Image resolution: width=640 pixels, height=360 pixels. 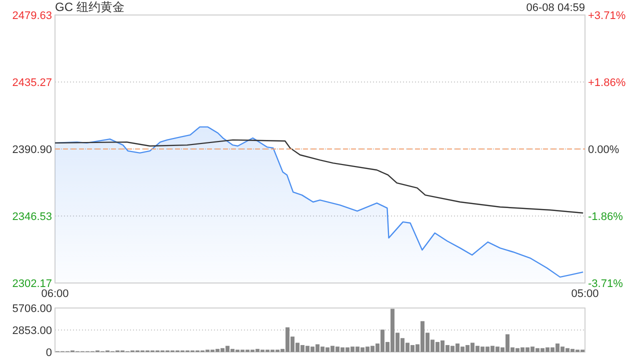 What do you see at coordinates (49, 353) in the screenshot?
I see `y-tick-label: 0` at bounding box center [49, 353].